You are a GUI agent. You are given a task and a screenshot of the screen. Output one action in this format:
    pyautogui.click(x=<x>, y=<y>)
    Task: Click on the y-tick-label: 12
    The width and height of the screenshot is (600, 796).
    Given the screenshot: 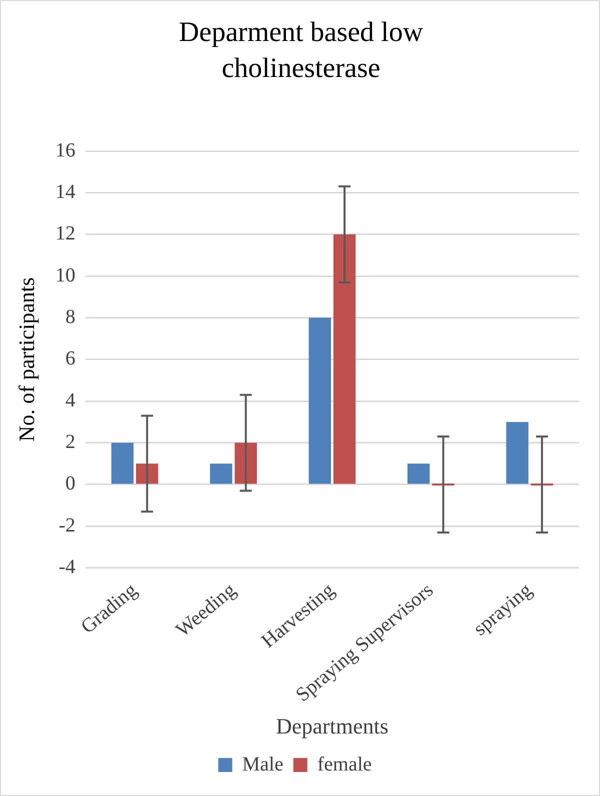 What is the action you would take?
    pyautogui.click(x=65, y=233)
    